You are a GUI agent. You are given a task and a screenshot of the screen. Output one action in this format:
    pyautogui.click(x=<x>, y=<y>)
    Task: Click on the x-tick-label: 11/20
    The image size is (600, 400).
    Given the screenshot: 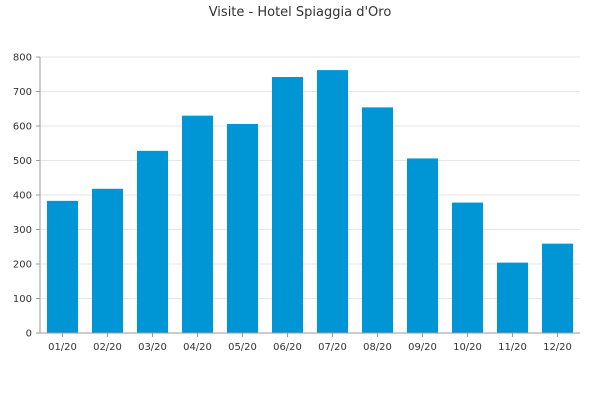 What is the action you would take?
    pyautogui.click(x=512, y=347)
    